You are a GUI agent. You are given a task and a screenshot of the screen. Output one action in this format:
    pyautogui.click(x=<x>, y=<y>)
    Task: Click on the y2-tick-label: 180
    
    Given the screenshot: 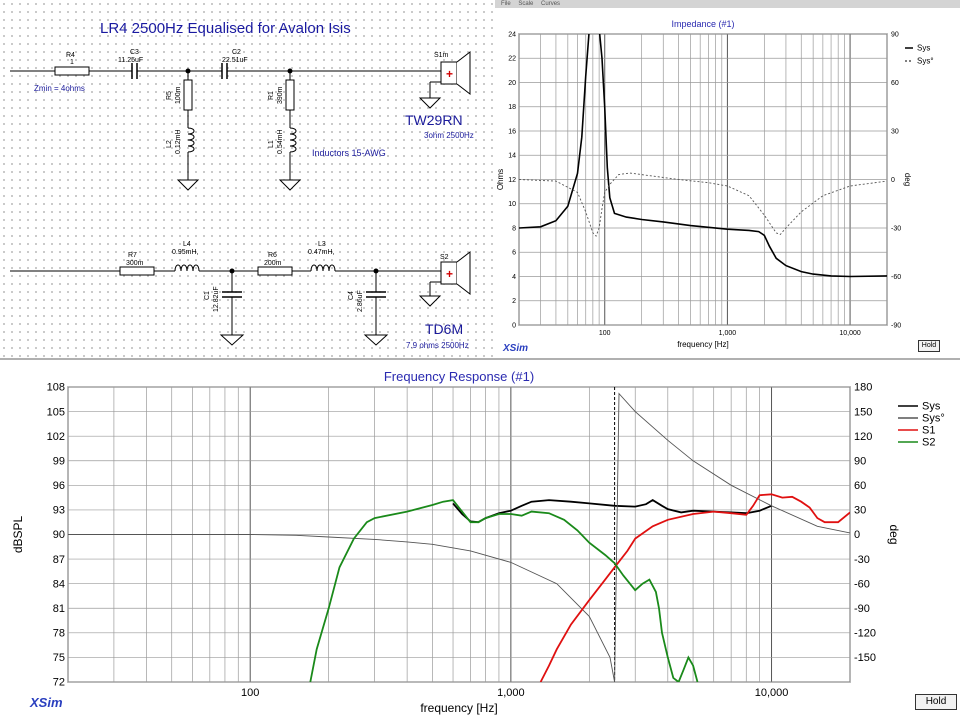 What is the action you would take?
    pyautogui.click(x=863, y=388)
    